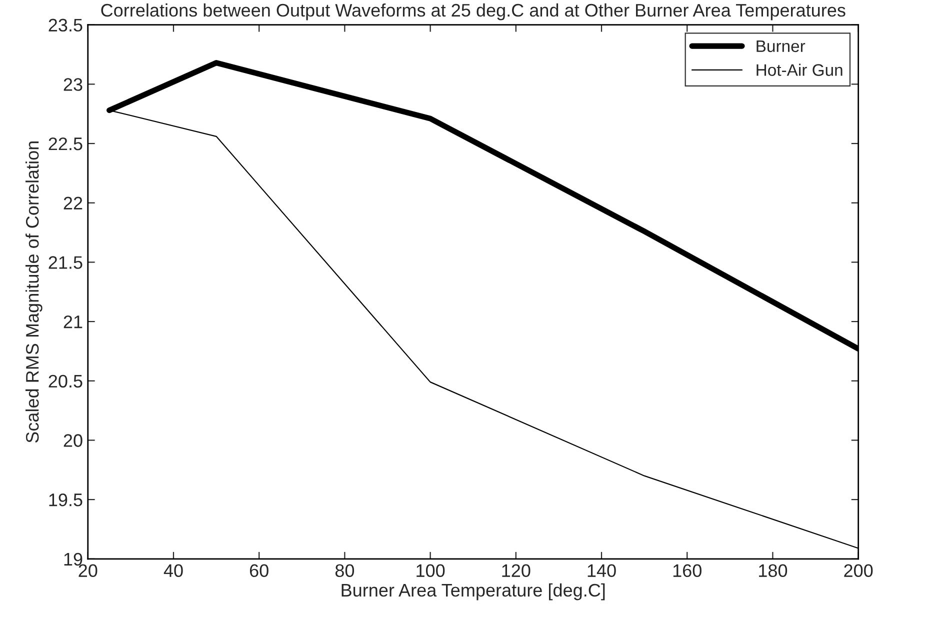  I want to click on y-tick-label: 20, so click(73, 440).